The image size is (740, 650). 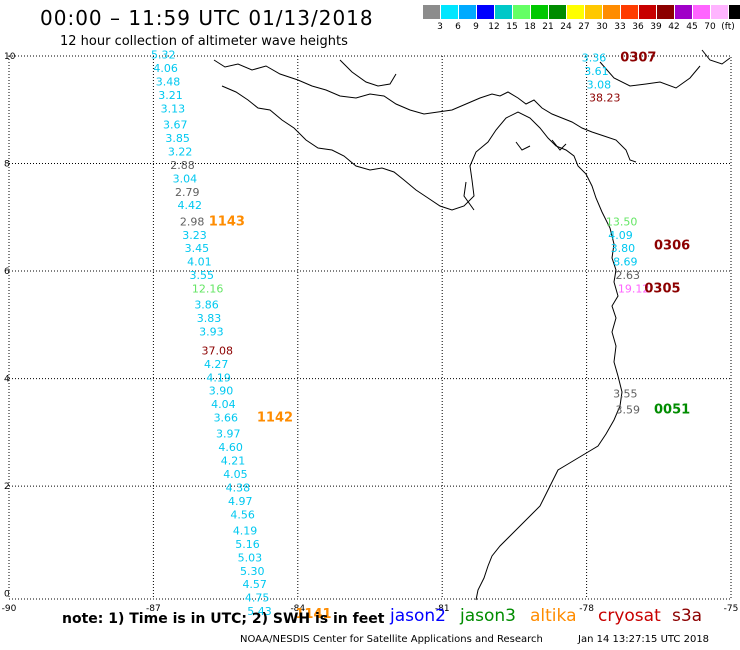 What do you see at coordinates (623, 248) in the screenshot?
I see `wave-height-value: 3.80` at bounding box center [623, 248].